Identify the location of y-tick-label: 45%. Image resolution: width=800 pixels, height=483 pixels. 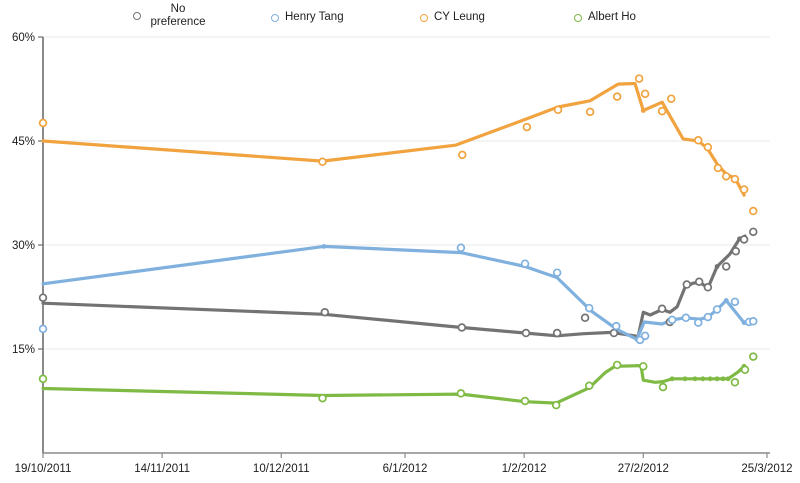
(23, 142).